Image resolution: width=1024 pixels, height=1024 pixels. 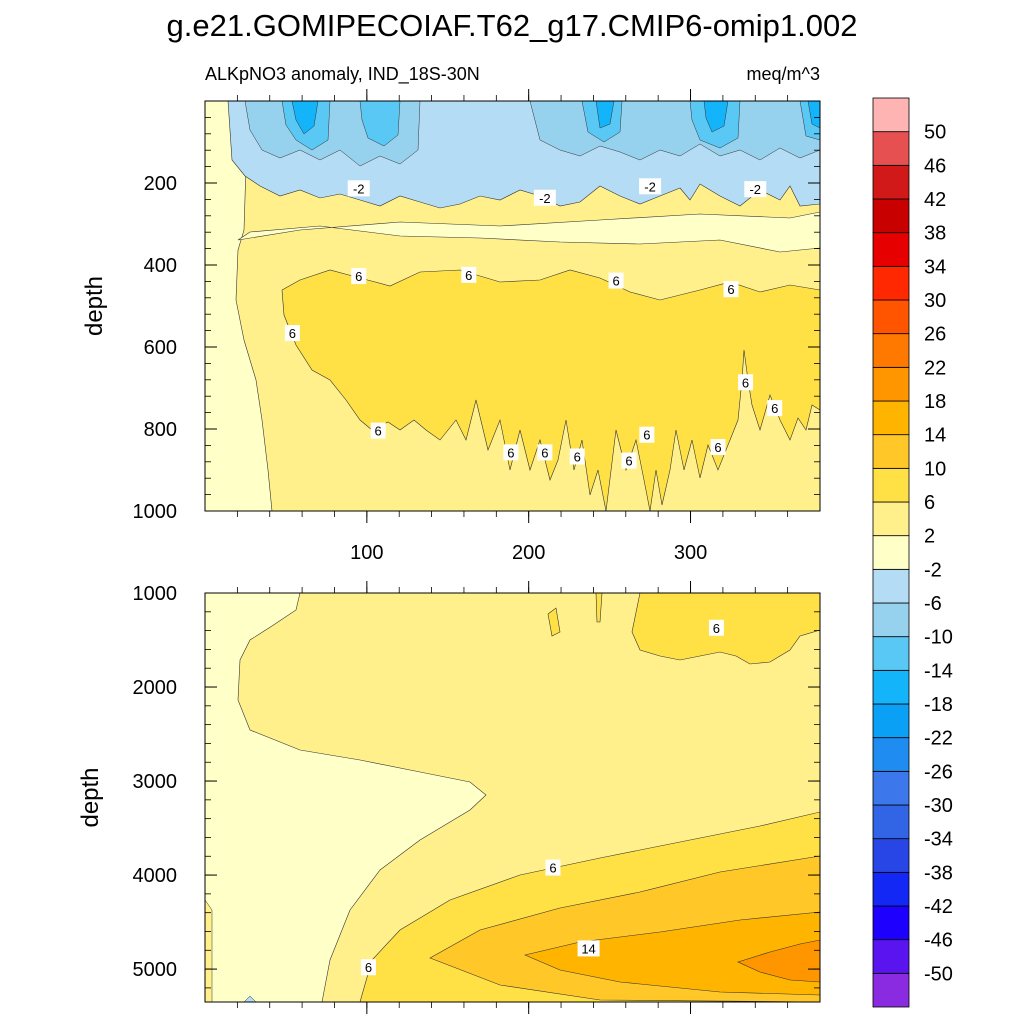 What do you see at coordinates (783, 74) in the screenshot?
I see `panel-subtitle-right: meq/m^3` at bounding box center [783, 74].